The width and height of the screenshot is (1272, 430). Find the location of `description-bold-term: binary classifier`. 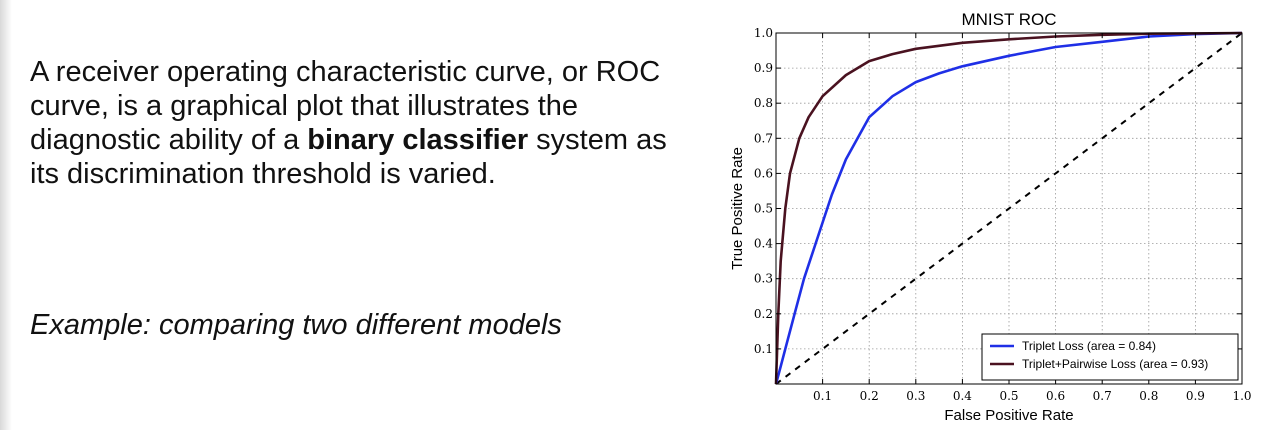

description-bold-term: binary classifier is located at coordinates (418, 140).